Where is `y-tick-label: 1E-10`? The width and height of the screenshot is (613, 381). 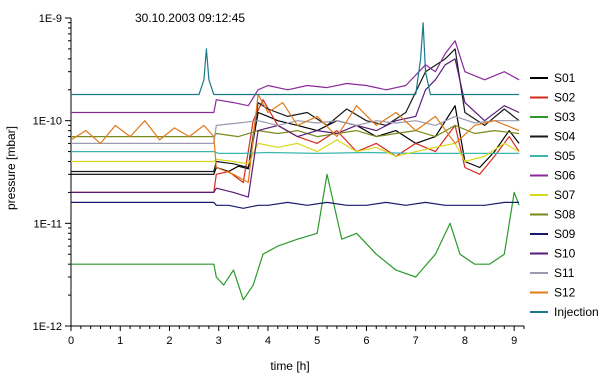
y-tick-label: 1E-10 is located at coordinates (47, 122).